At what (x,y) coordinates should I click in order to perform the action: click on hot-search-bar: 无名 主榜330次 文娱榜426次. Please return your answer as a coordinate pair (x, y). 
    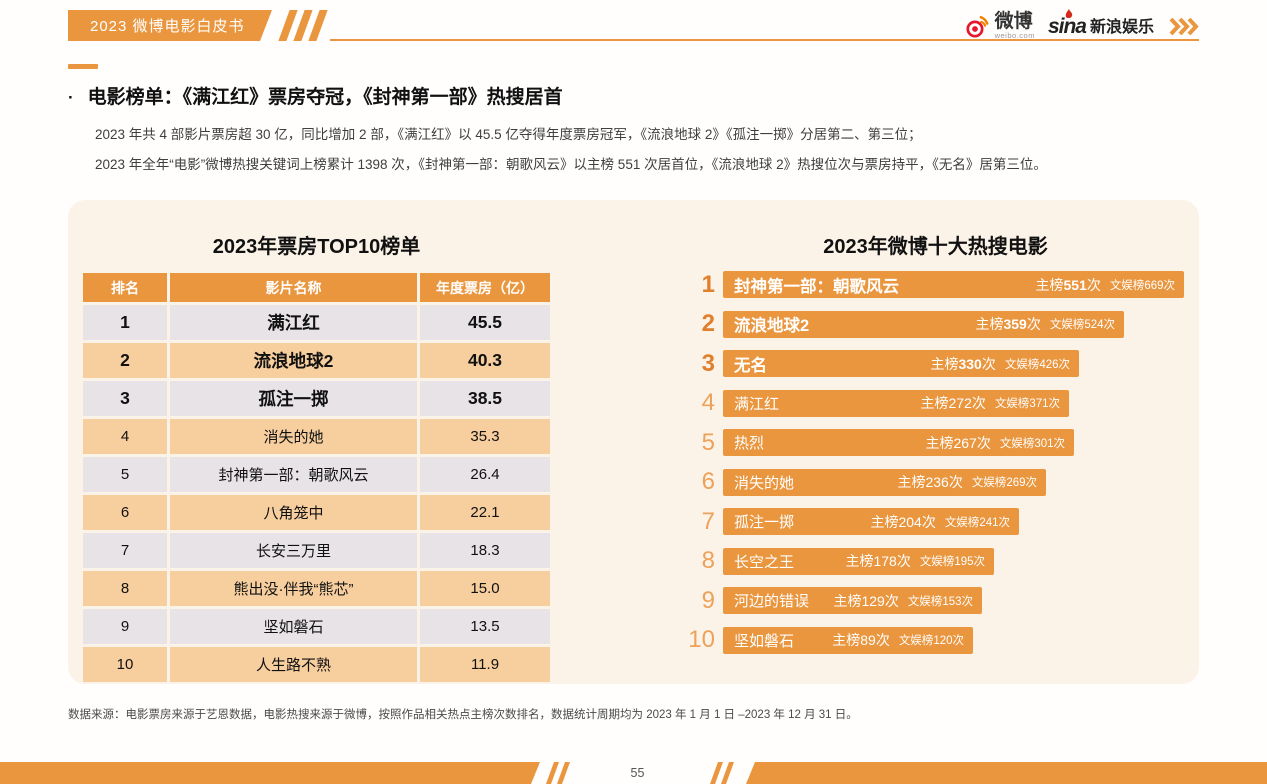
    Looking at the image, I should click on (901, 363).